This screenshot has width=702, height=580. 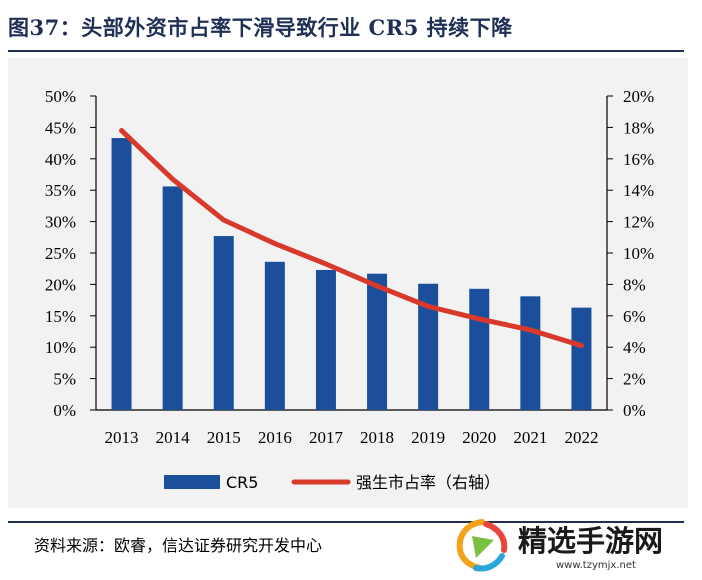 I want to click on y-left-tick-label: 50%, so click(x=60, y=96).